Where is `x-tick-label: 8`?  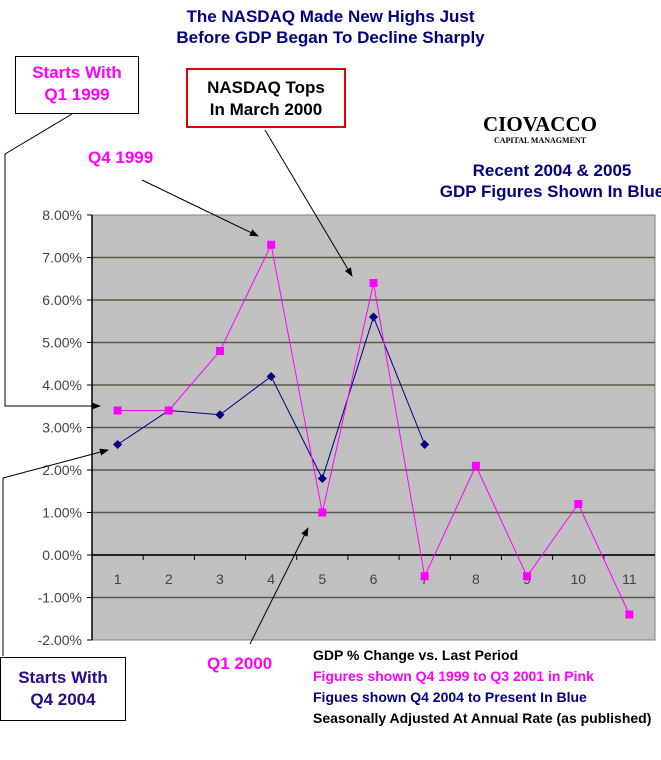 x-tick-label: 8 is located at coordinates (476, 579).